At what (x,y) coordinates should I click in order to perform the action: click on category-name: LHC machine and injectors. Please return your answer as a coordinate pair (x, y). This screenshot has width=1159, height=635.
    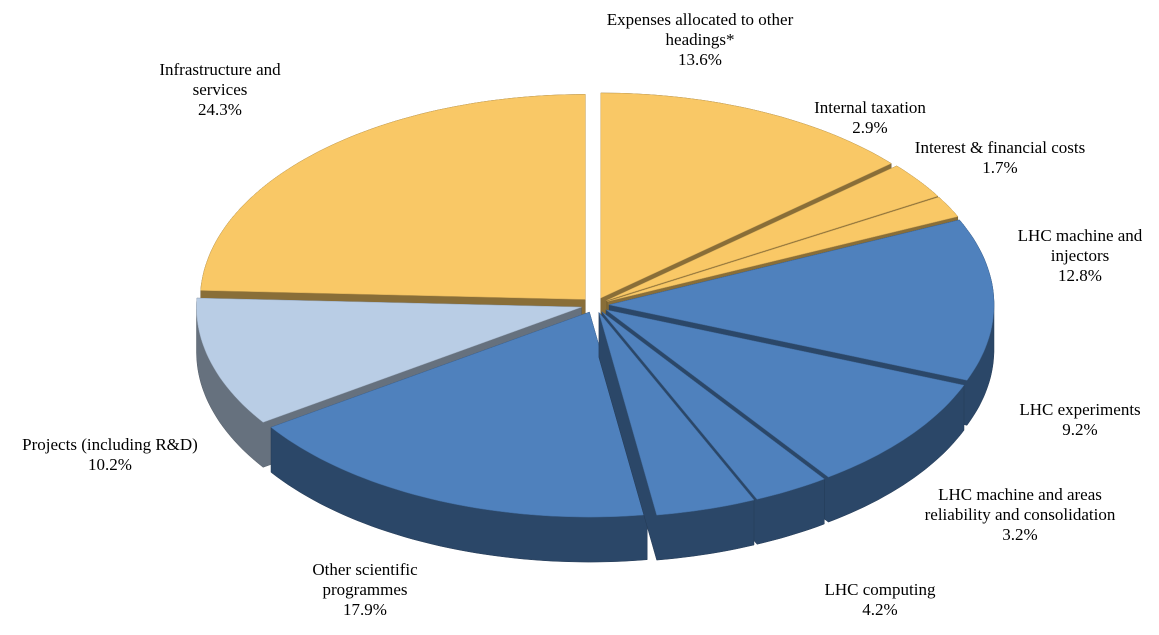
    Looking at the image, I should click on (1080, 245).